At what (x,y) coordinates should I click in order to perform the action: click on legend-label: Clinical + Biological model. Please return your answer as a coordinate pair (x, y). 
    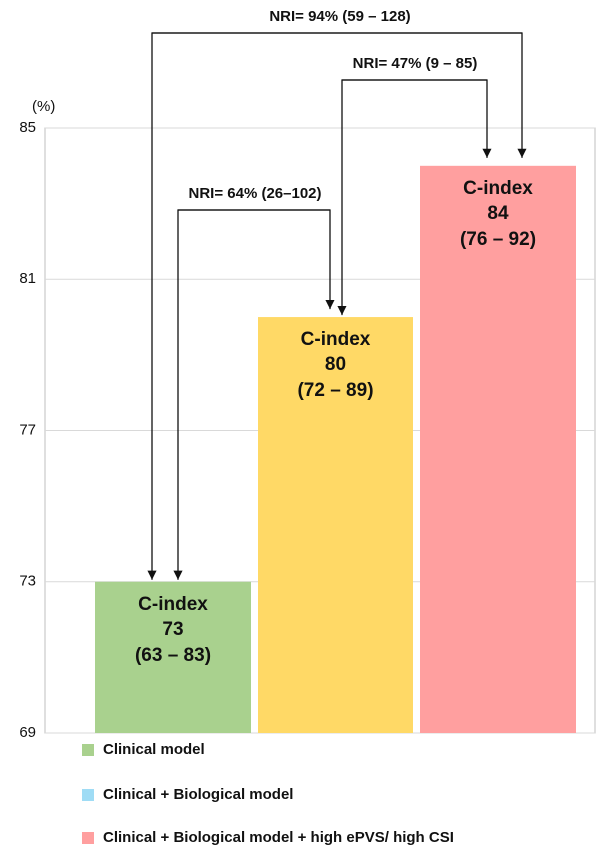
    Looking at the image, I should click on (198, 794).